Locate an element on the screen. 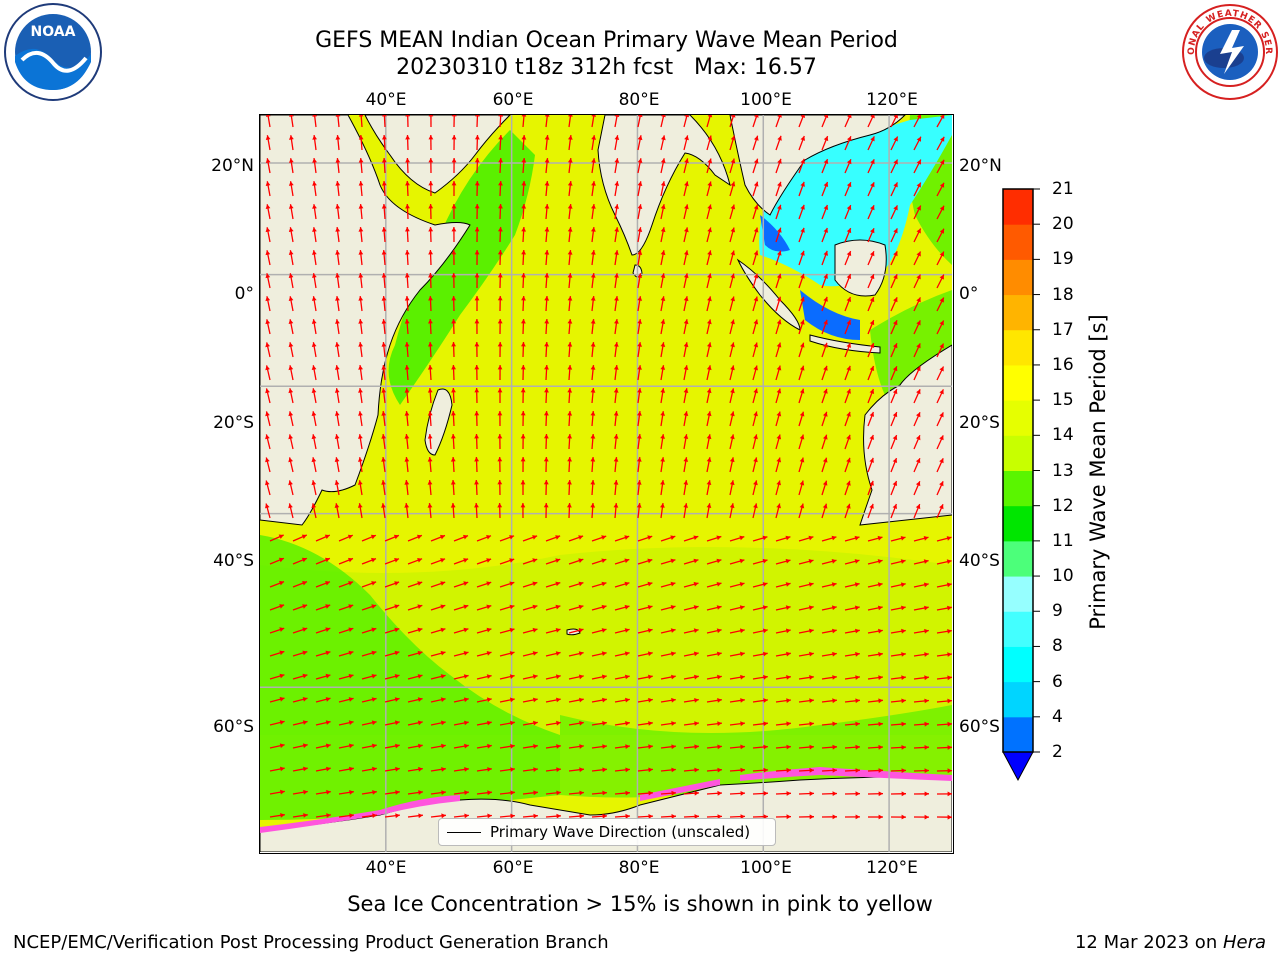 The height and width of the screenshot is (960, 1280). ocean-green-arabian-sea is located at coordinates (461, 267).